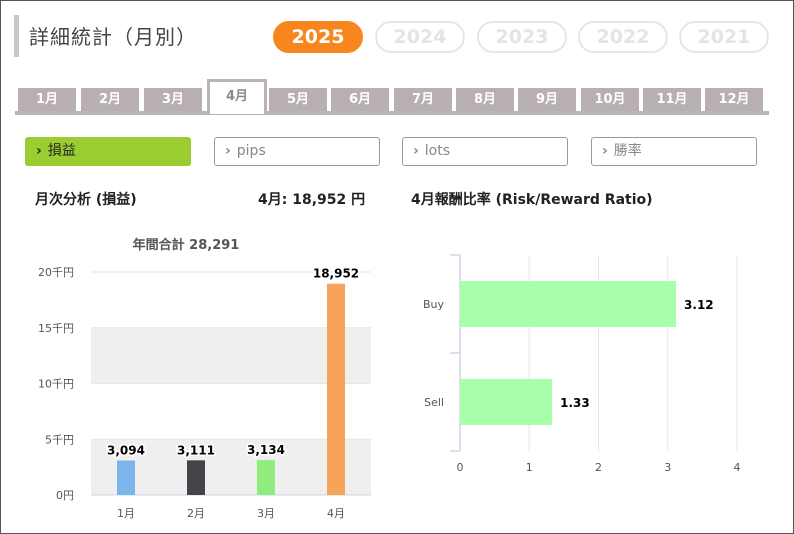 The image size is (794, 534). Describe the element at coordinates (737, 467) in the screenshot. I see `x-tick-label: 4` at that location.